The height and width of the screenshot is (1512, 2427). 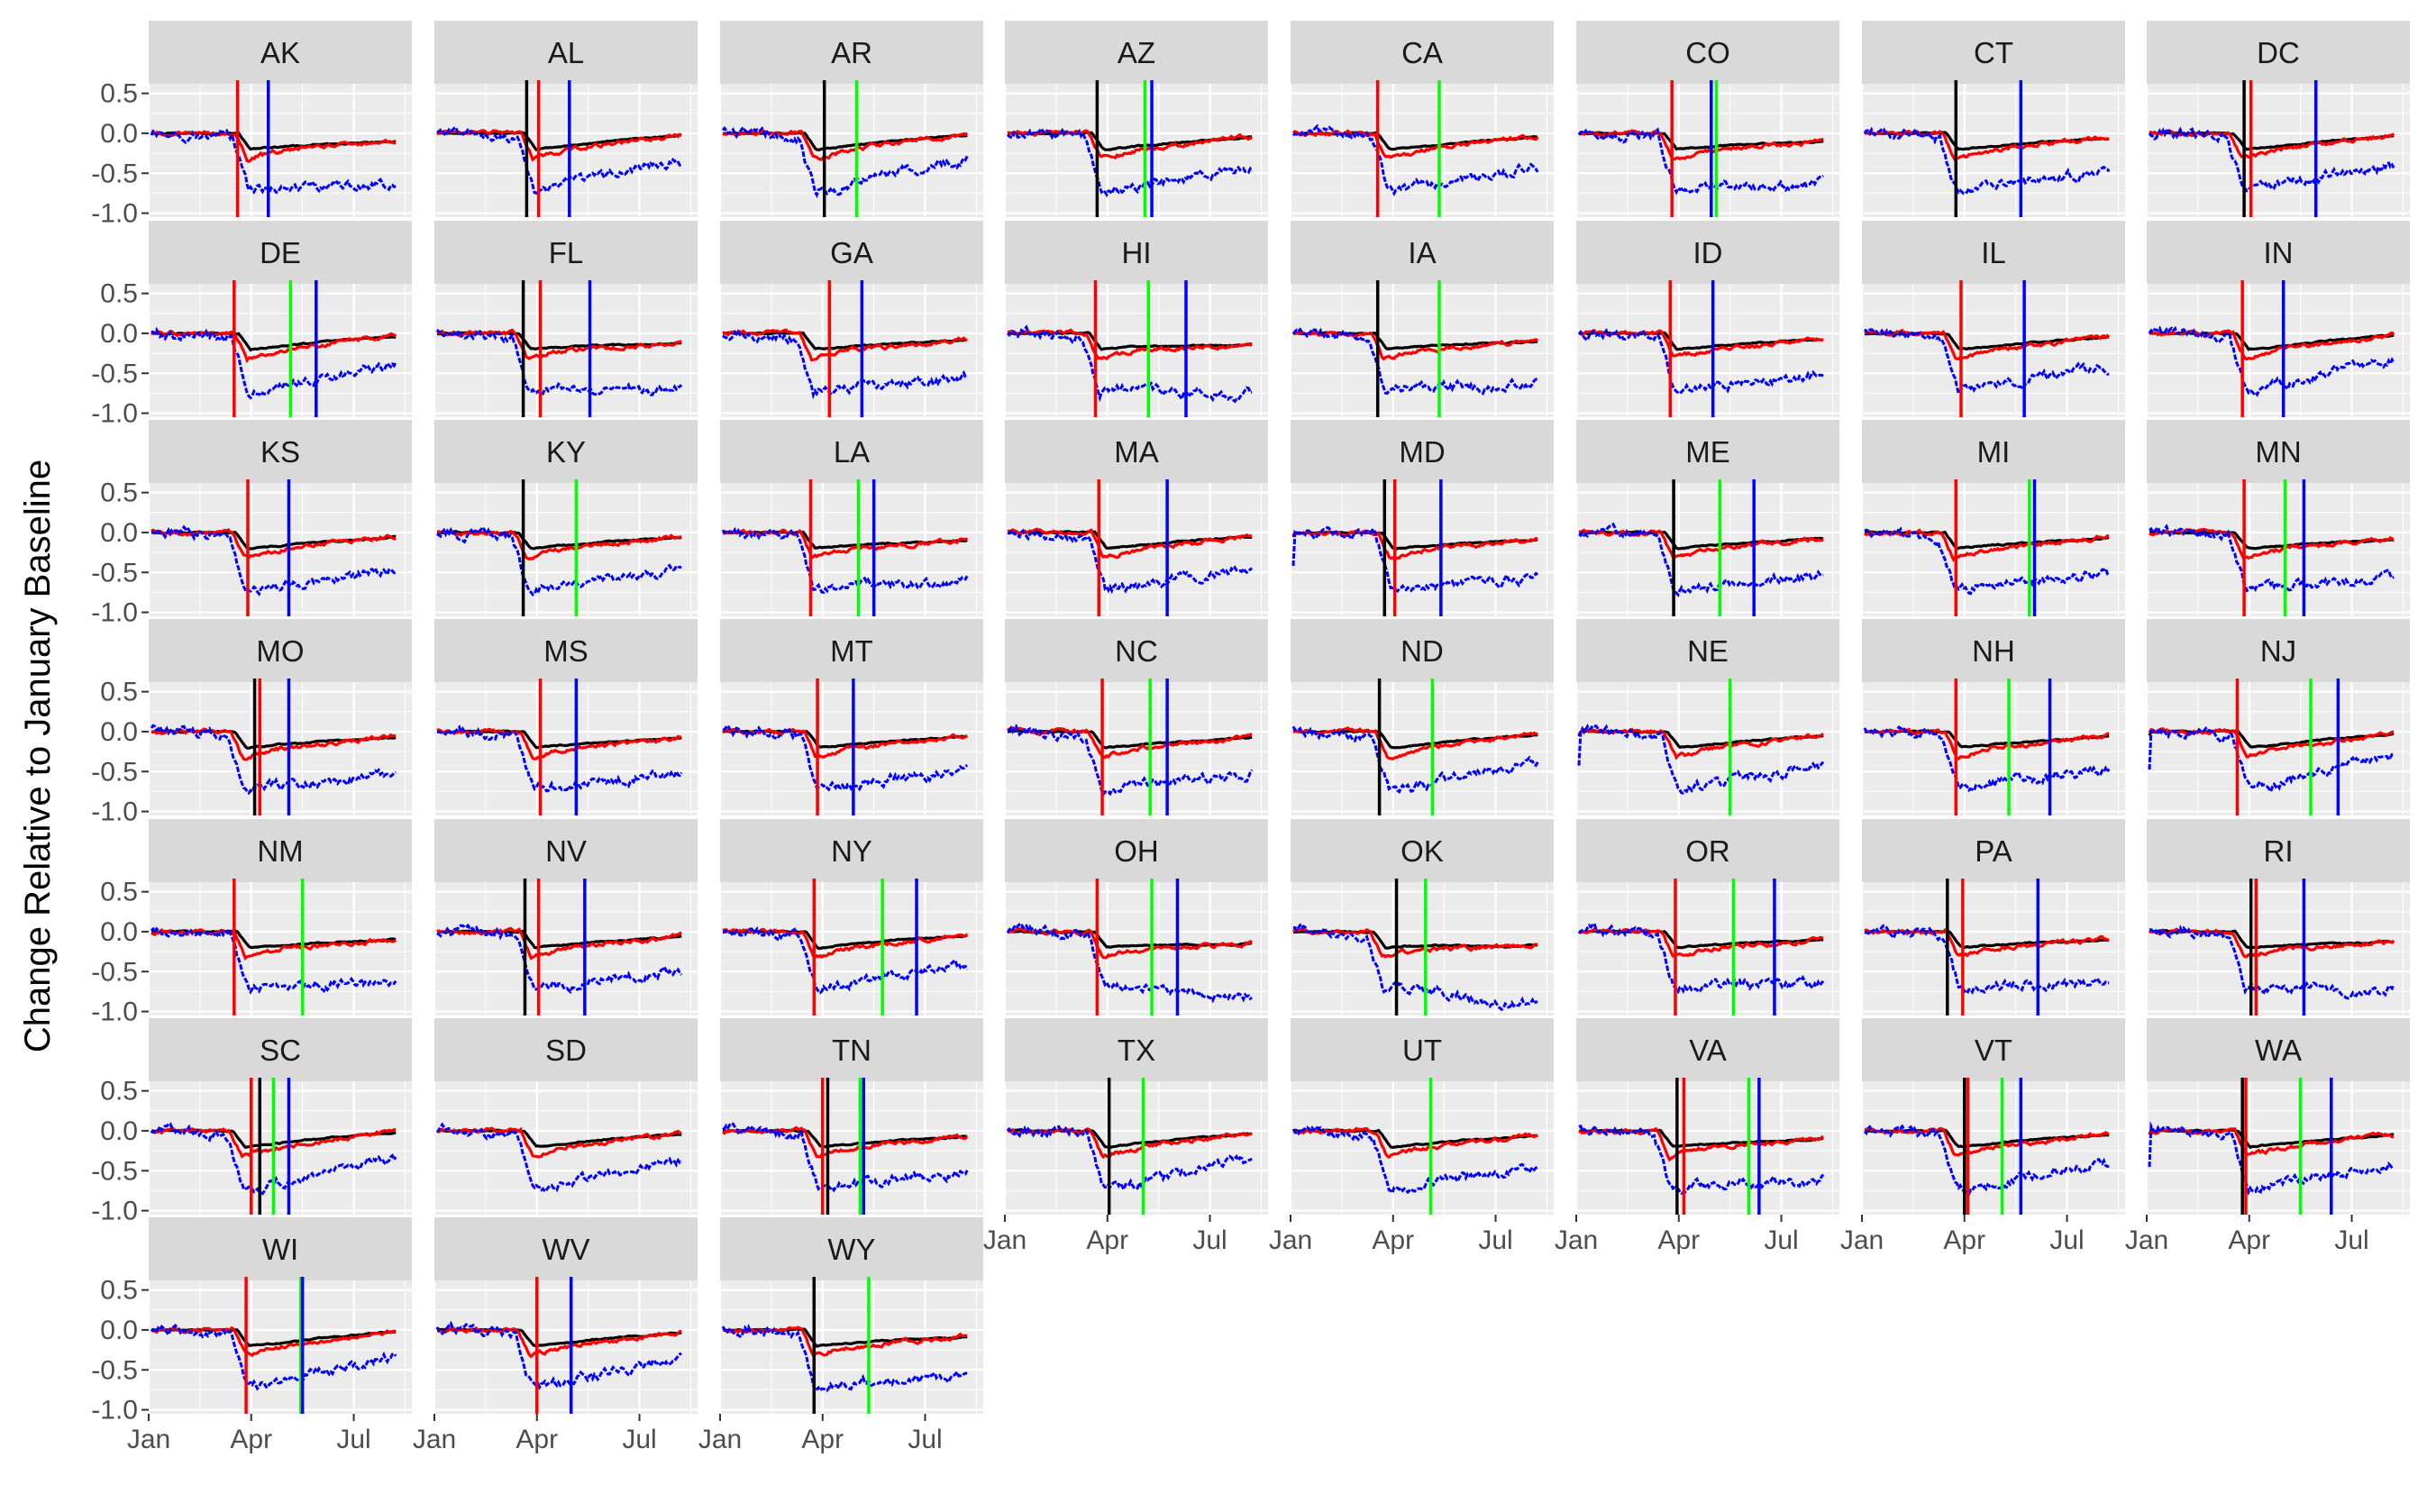 I want to click on facet-strip-label: NE, so click(x=1708, y=651).